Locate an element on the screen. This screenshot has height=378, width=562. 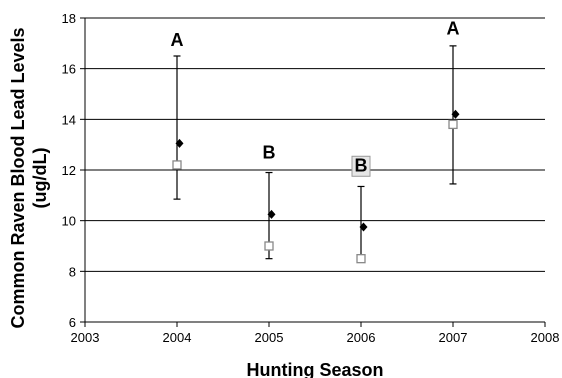
x-tick-label: 2004 is located at coordinates (177, 337).